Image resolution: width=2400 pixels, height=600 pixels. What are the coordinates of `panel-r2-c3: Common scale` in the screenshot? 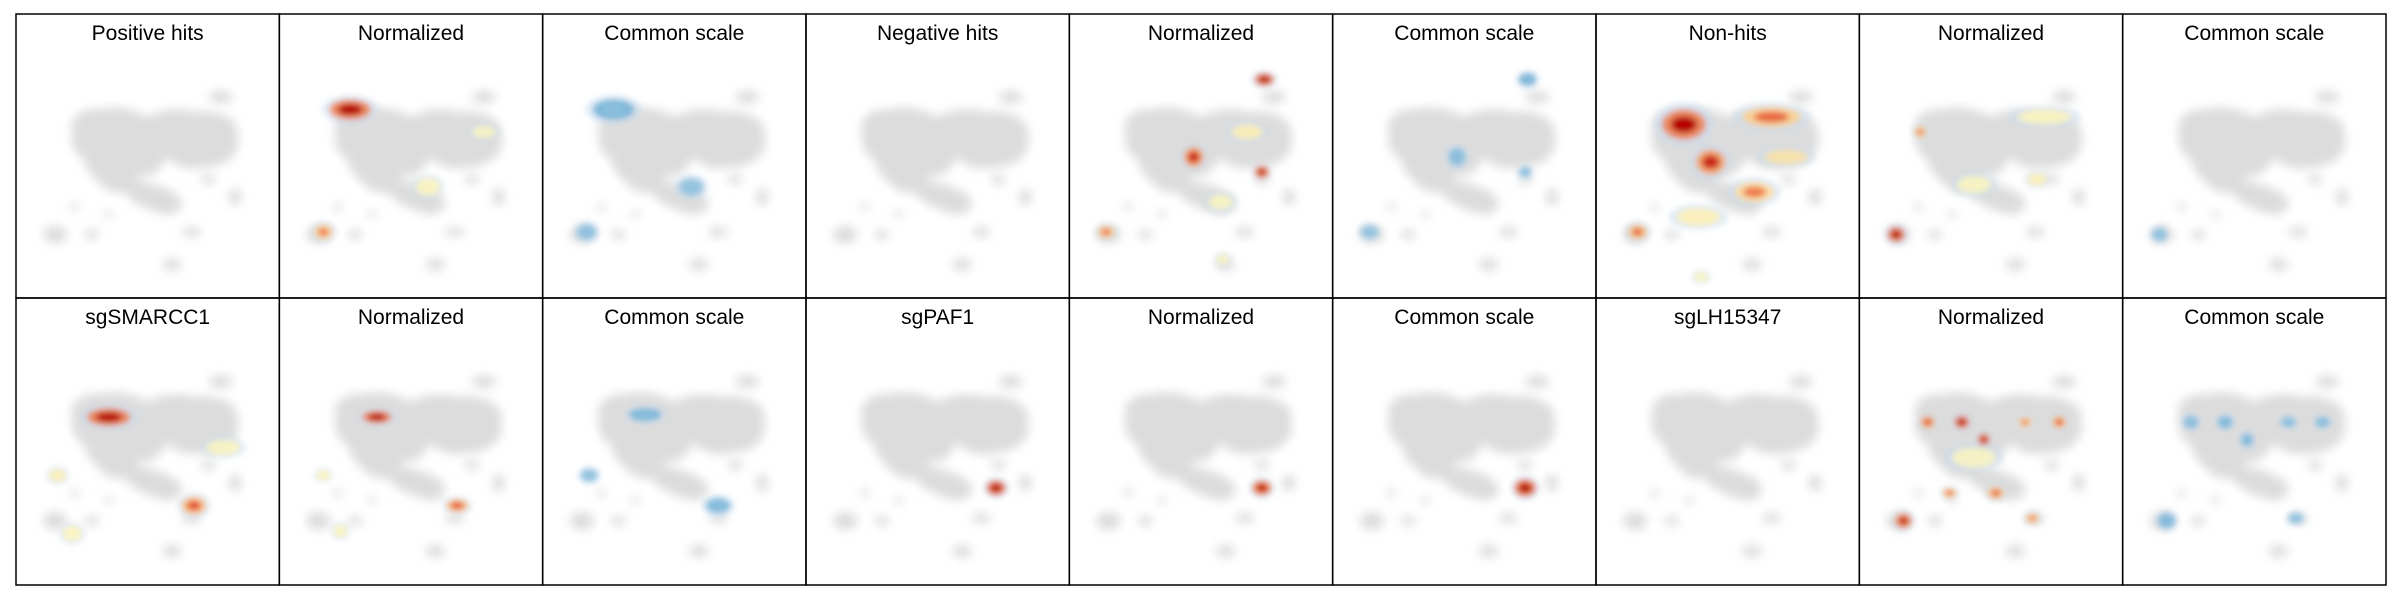 It's located at (674, 441).